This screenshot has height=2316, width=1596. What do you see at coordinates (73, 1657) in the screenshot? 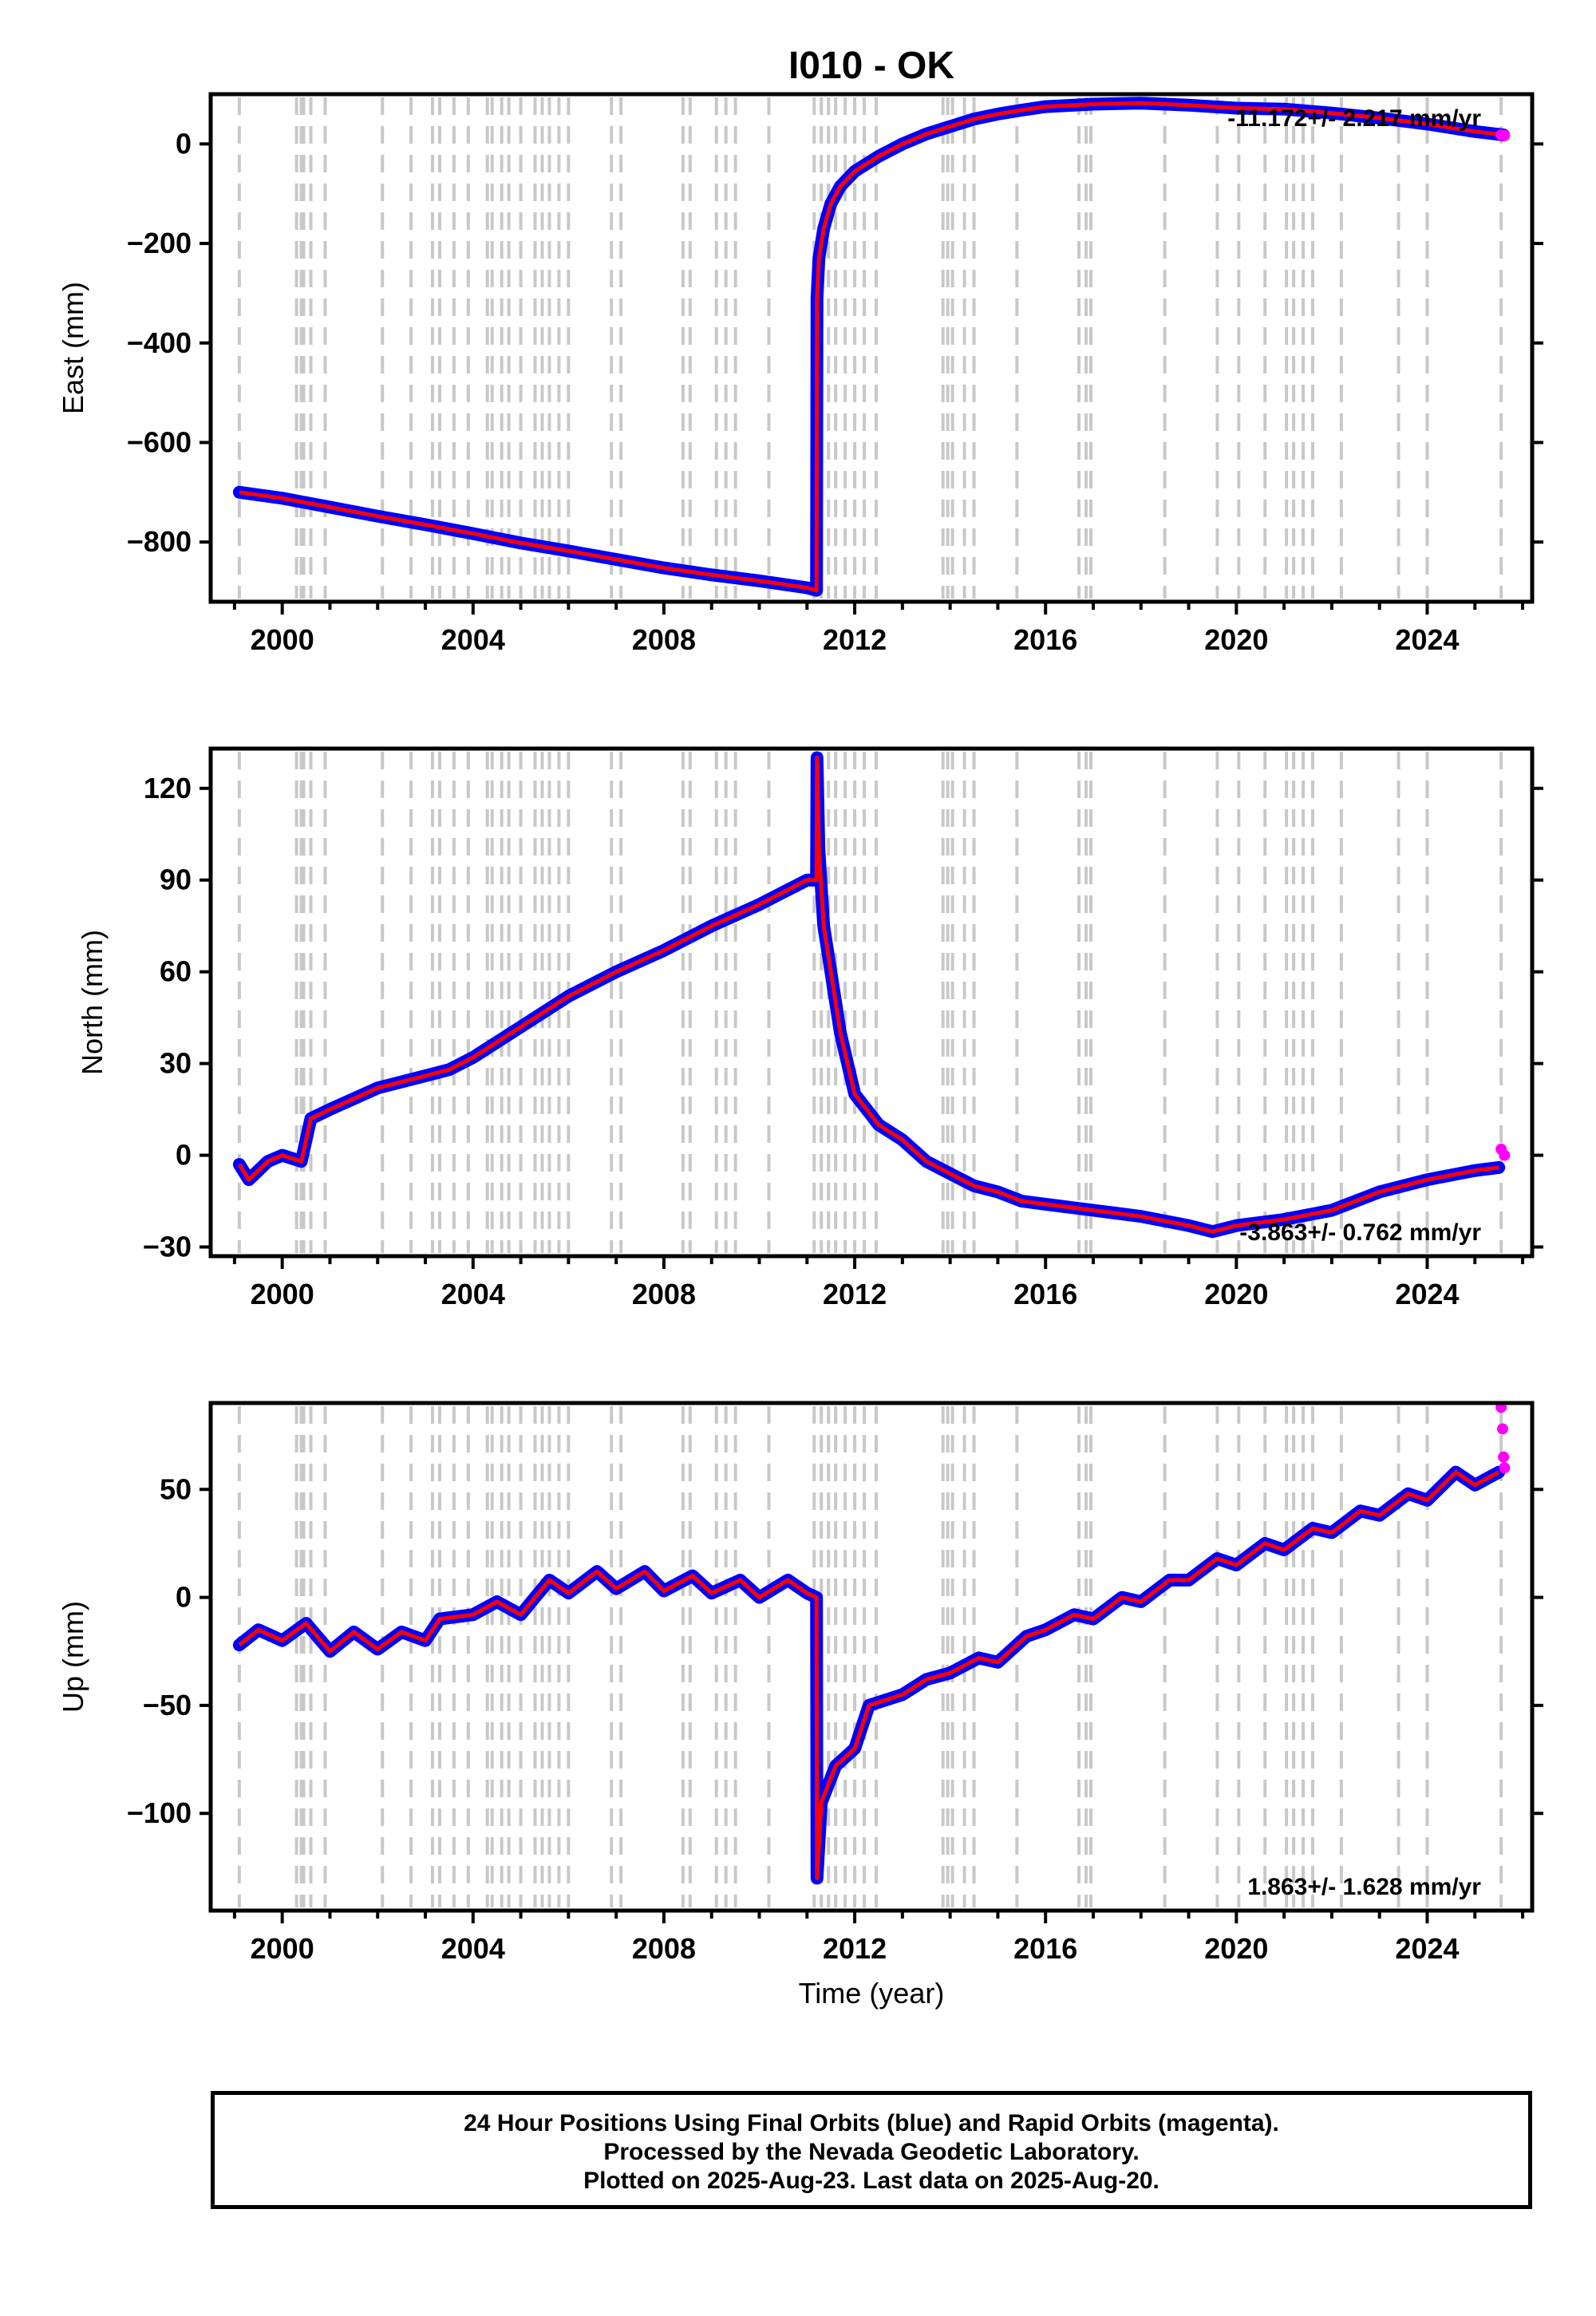
I see `y-axis-label: Up (mm)` at bounding box center [73, 1657].